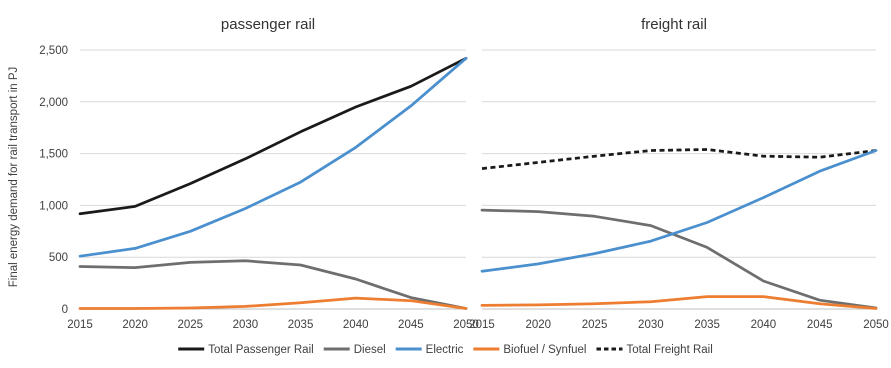 The width and height of the screenshot is (891, 368). I want to click on legend-item-diesel: Diesel, so click(354, 350).